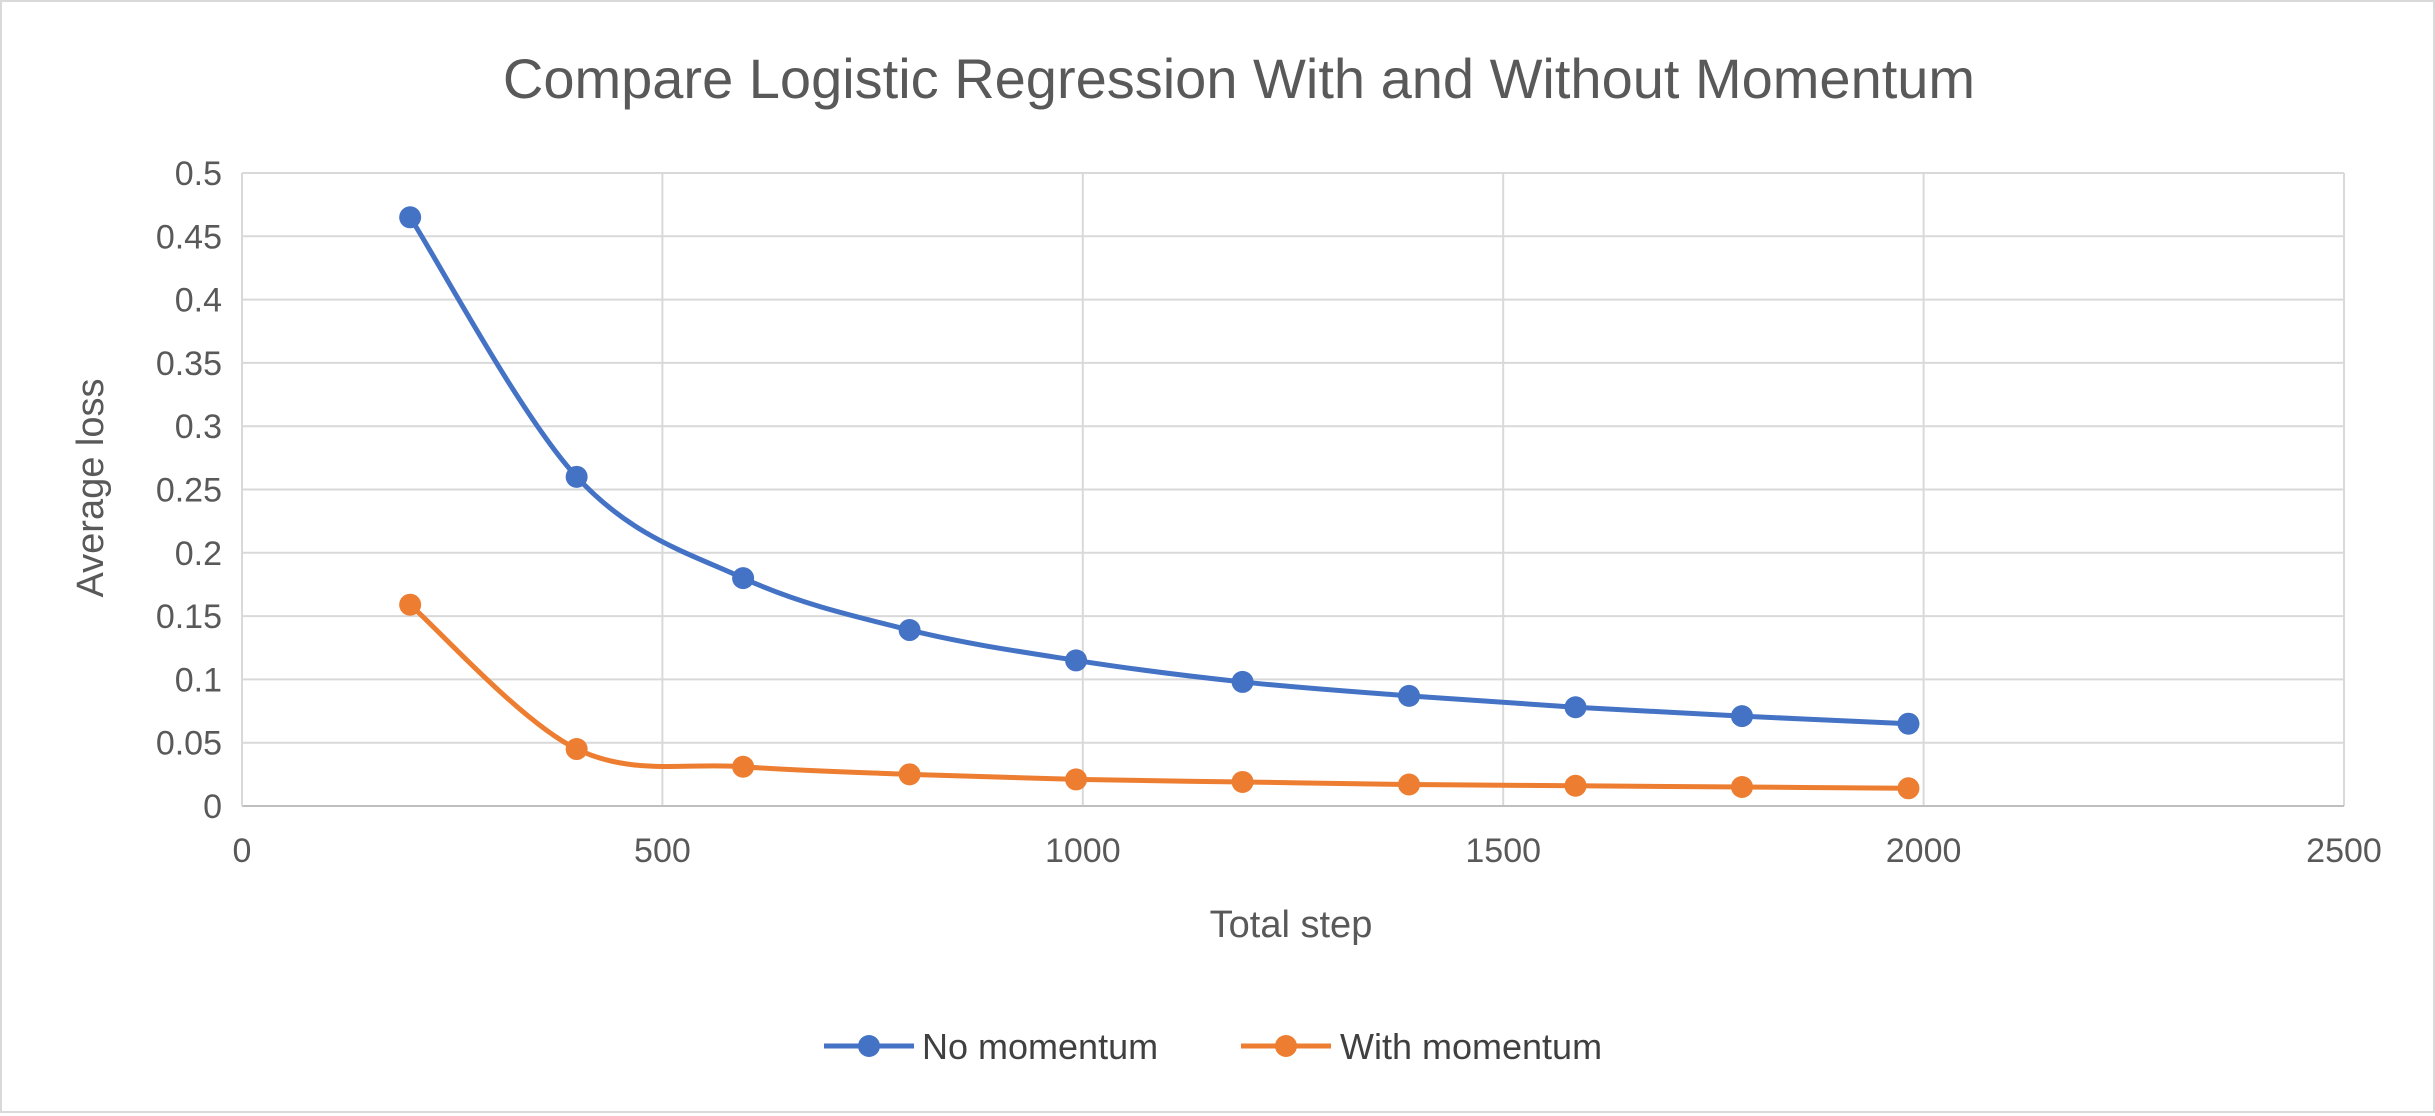 This screenshot has width=2435, height=1116. I want to click on x-tick-label: 2000, so click(1924, 851).